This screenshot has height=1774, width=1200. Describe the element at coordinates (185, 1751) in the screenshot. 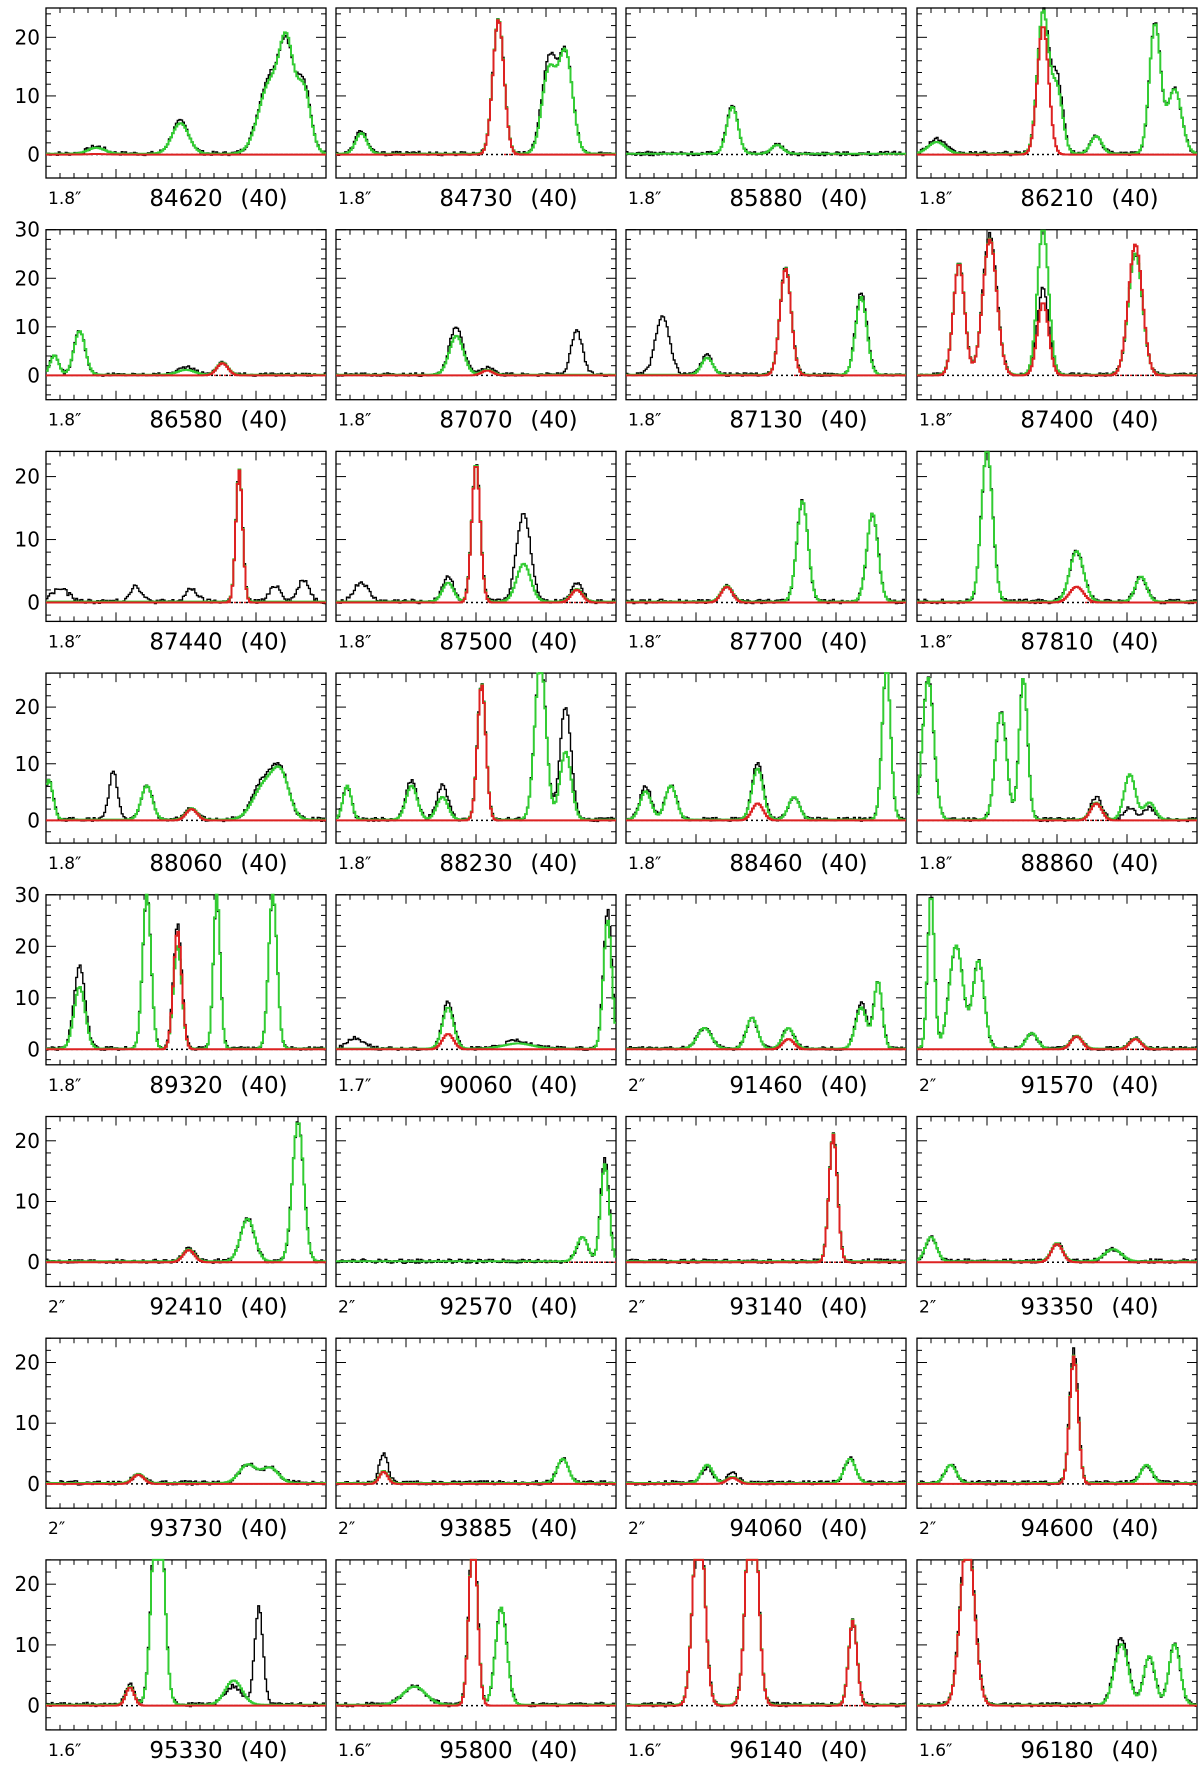

I see `frequency-label: 95330` at that location.